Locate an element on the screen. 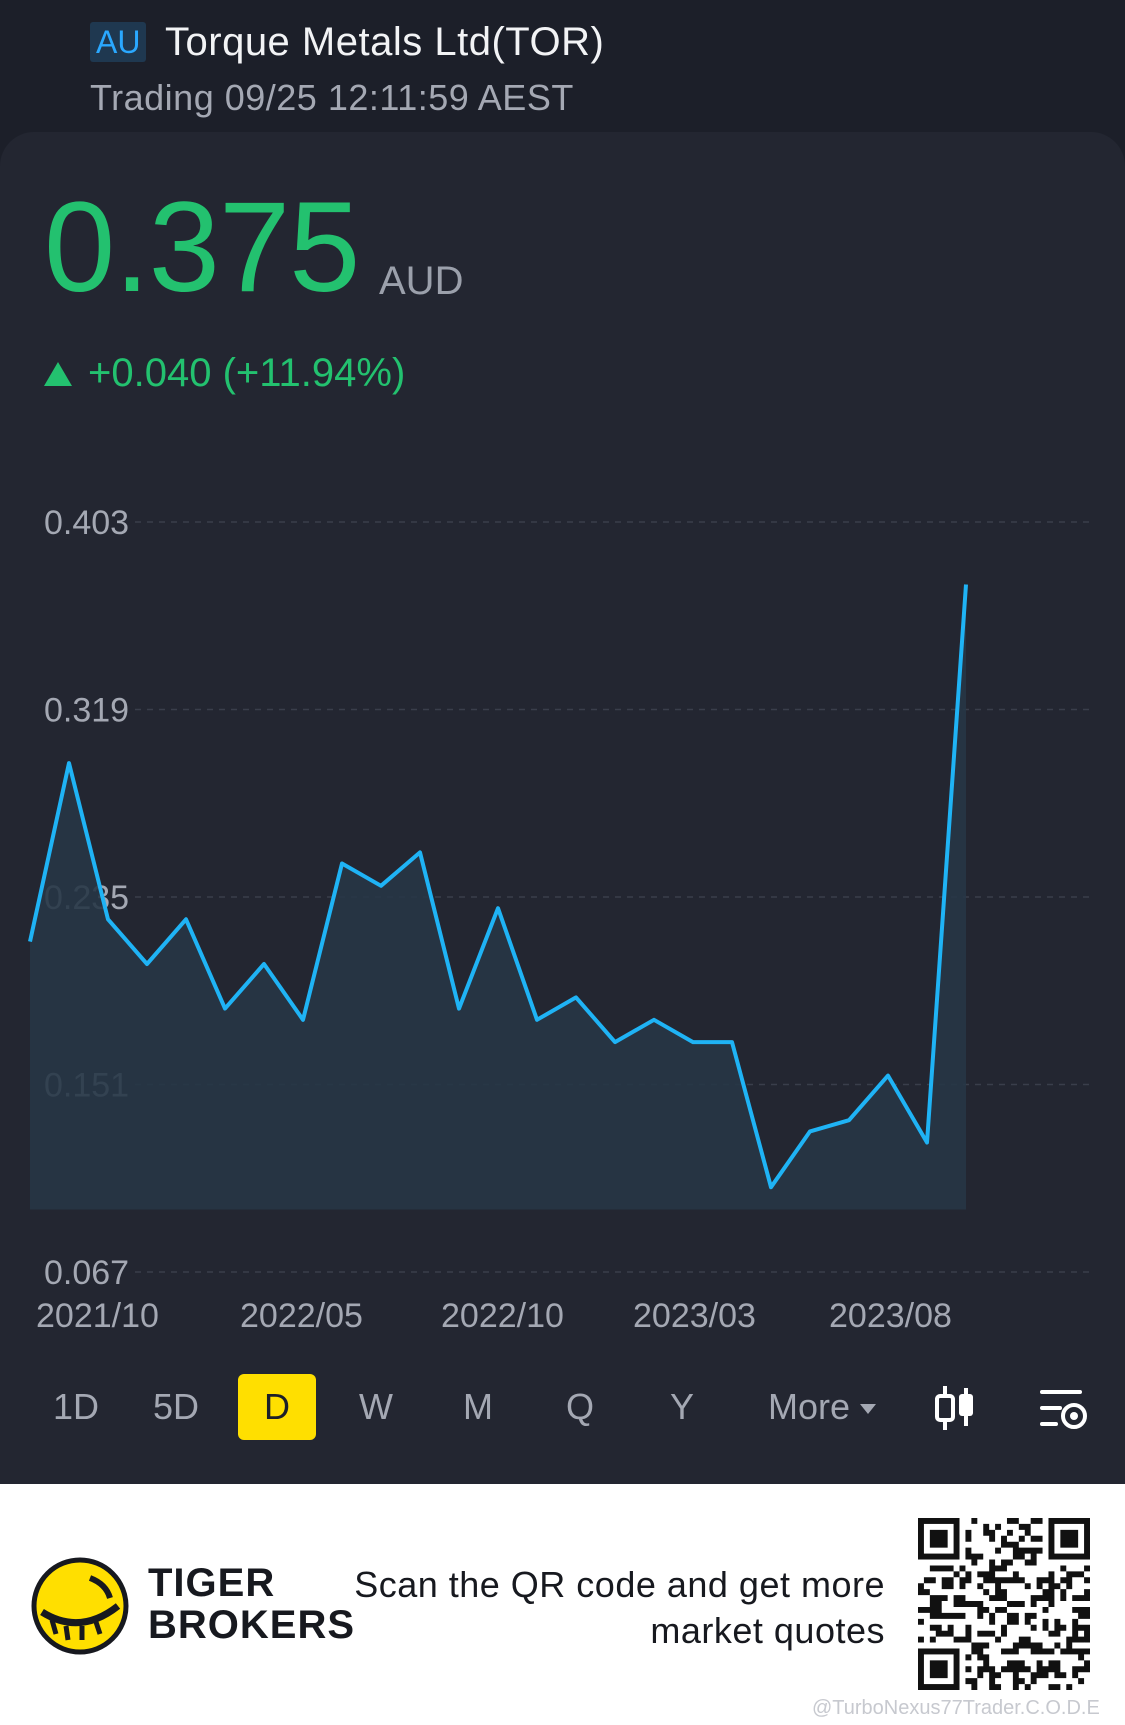 This screenshot has height=1725, width=1125. period-q: Q is located at coordinates (579, 1406).